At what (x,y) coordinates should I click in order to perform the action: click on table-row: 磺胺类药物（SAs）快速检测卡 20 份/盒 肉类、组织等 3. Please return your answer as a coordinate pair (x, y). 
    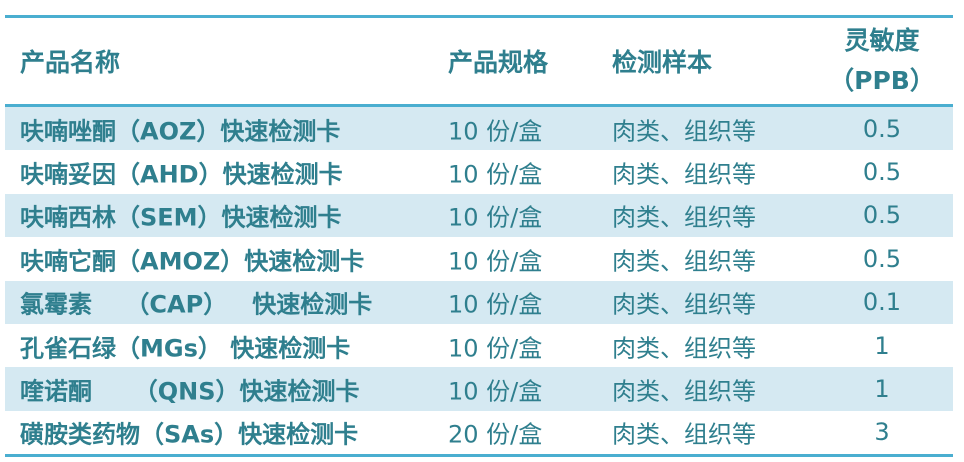
    Looking at the image, I should click on (479, 432).